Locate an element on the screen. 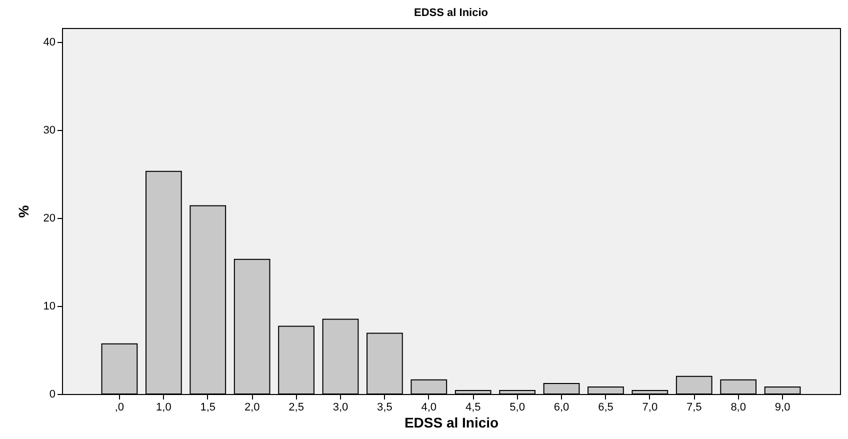 This screenshot has width=848, height=439. y-tick-label: 0 is located at coordinates (52, 394).